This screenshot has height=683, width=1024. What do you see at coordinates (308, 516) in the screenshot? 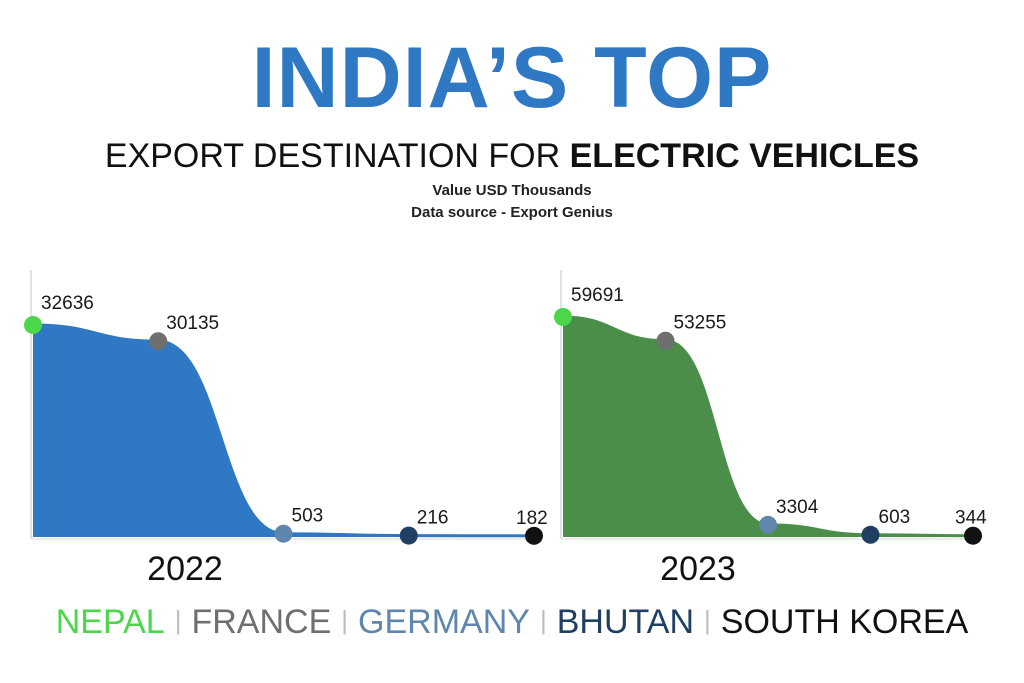
I see `data-label: 503` at bounding box center [308, 516].